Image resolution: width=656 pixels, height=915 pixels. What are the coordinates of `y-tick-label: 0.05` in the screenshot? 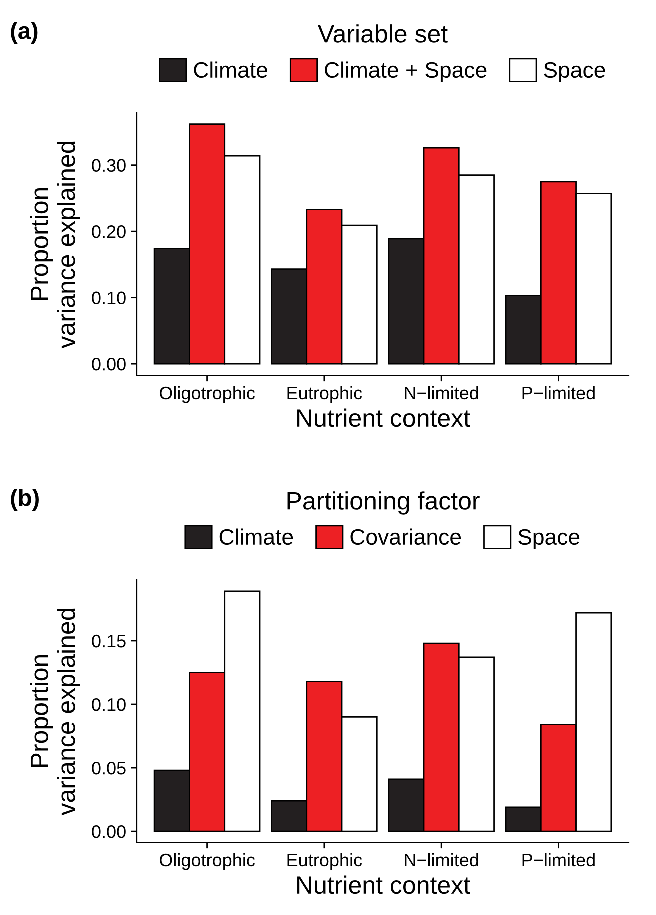 It's located at (109, 768).